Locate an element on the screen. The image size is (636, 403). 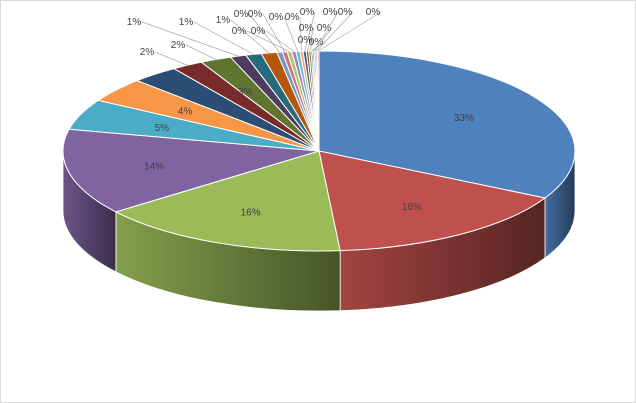
slice-label: 14% is located at coordinates (154, 166).